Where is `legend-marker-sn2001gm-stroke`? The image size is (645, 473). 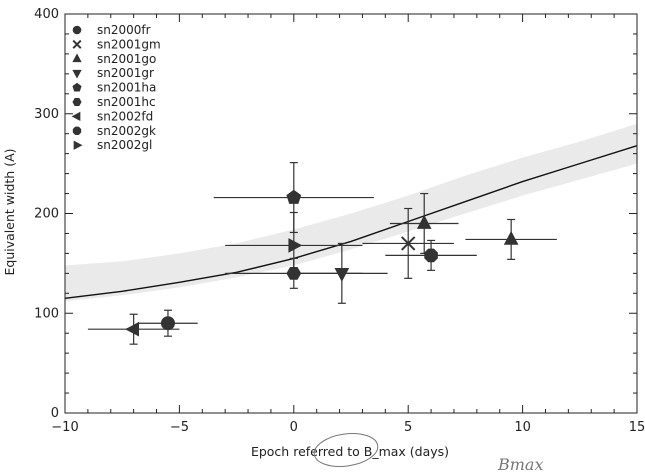 legend-marker-sn2001gm-stroke is located at coordinates (77, 44).